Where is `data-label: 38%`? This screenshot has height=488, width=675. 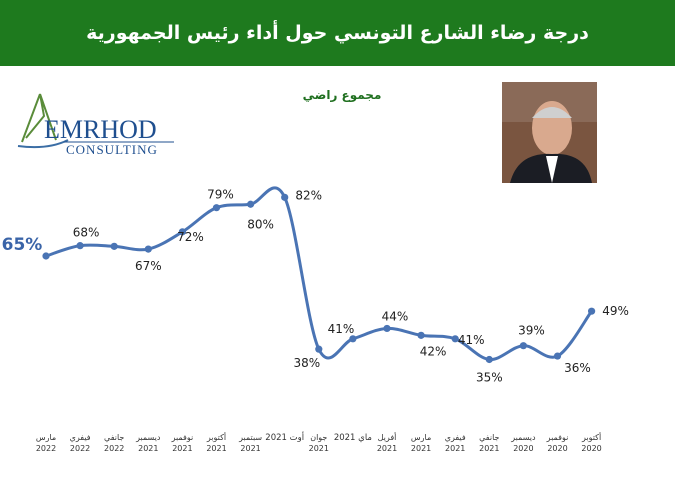 data-label: 38% is located at coordinates (306, 363).